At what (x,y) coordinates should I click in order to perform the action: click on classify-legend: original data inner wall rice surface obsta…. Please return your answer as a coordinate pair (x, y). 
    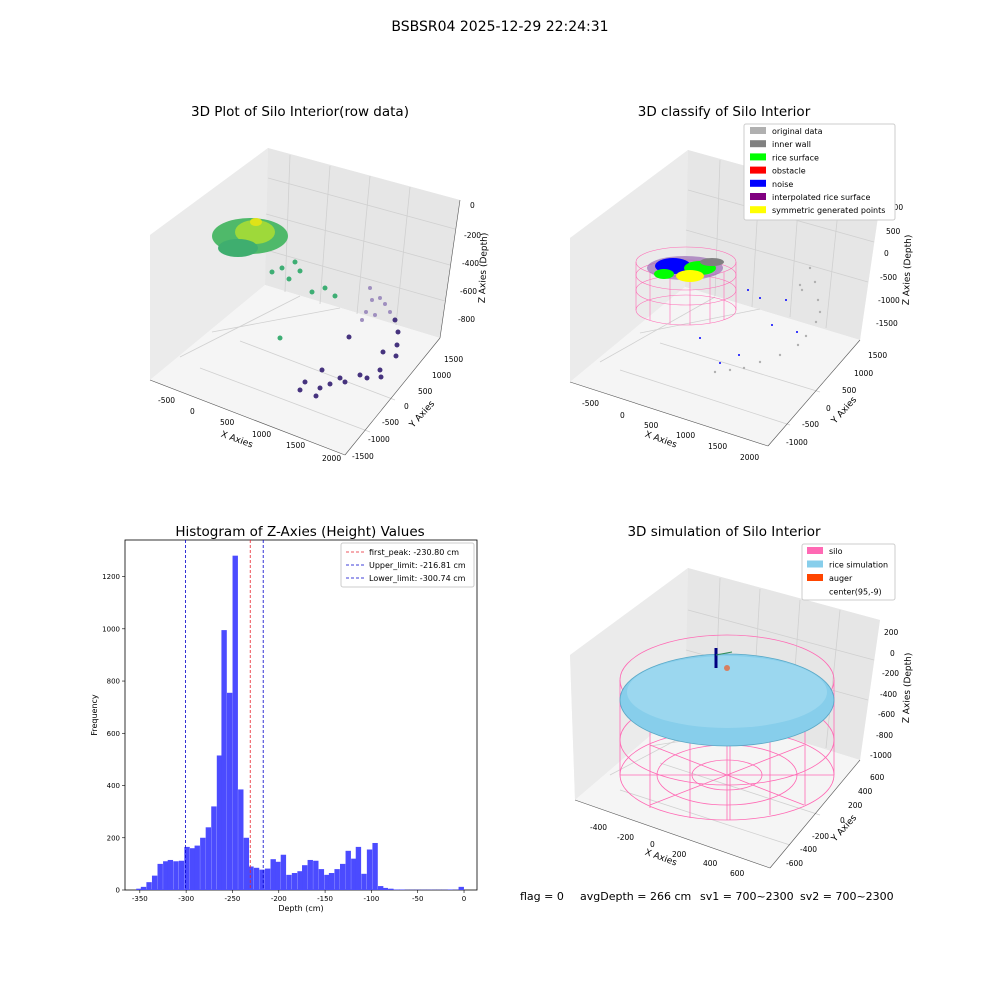
    Looking at the image, I should click on (819, 172).